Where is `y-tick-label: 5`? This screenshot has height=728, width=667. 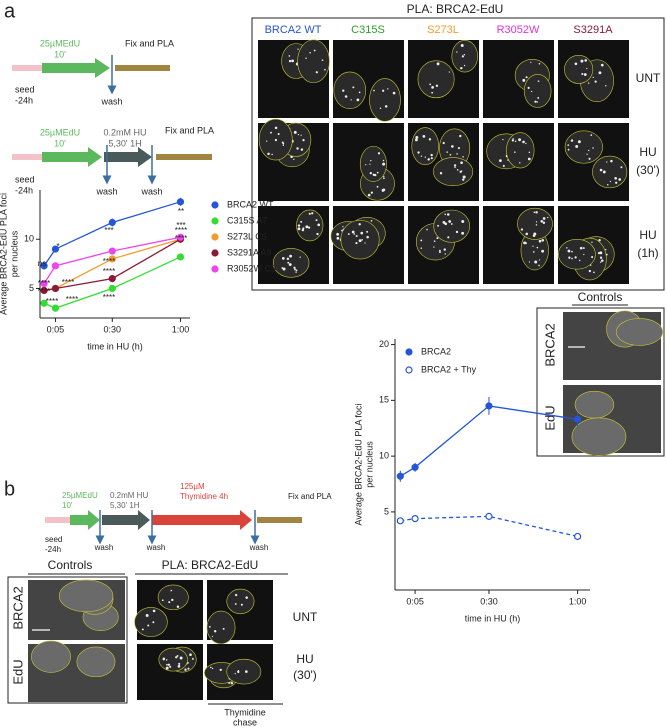 y-tick-label: 5 is located at coordinates (31, 288).